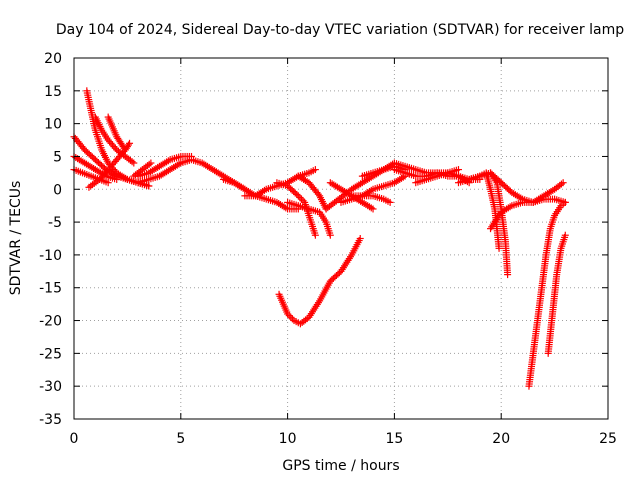  Describe the element at coordinates (501, 439) in the screenshot. I see `x-tick-label: 20` at that location.